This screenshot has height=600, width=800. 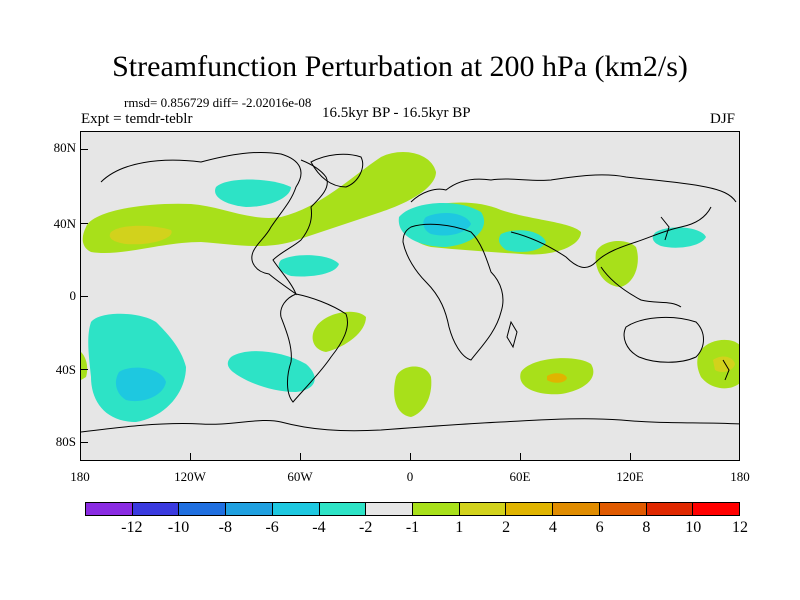 I want to click on coastline-north-america, so click(x=214, y=223).